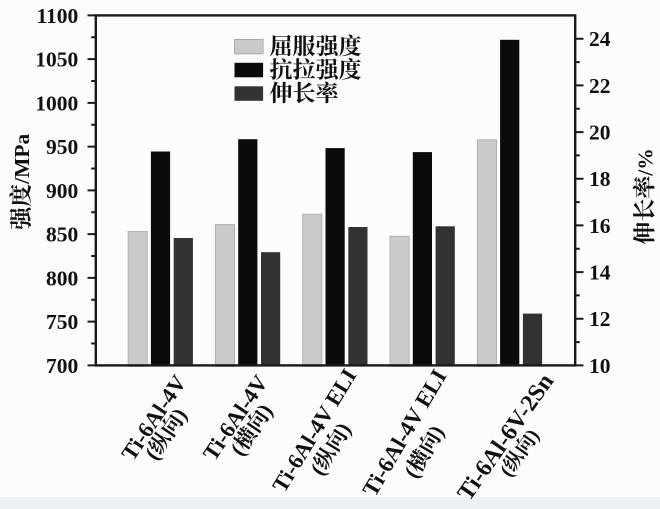 The width and height of the screenshot is (660, 509). Describe the element at coordinates (600, 319) in the screenshot. I see `svg-text: 12` at that location.